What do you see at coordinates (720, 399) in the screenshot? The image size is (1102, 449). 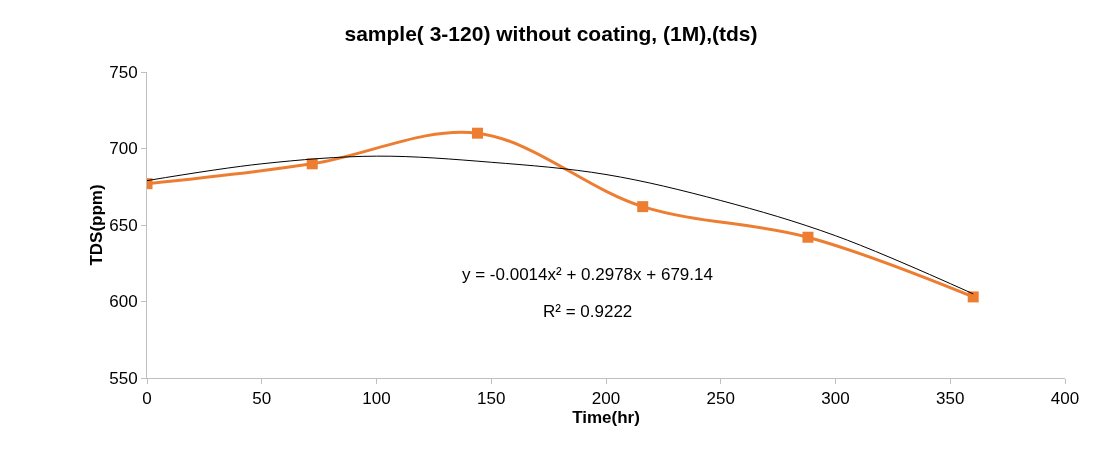 I see `x-tick-label: 250` at bounding box center [720, 399].